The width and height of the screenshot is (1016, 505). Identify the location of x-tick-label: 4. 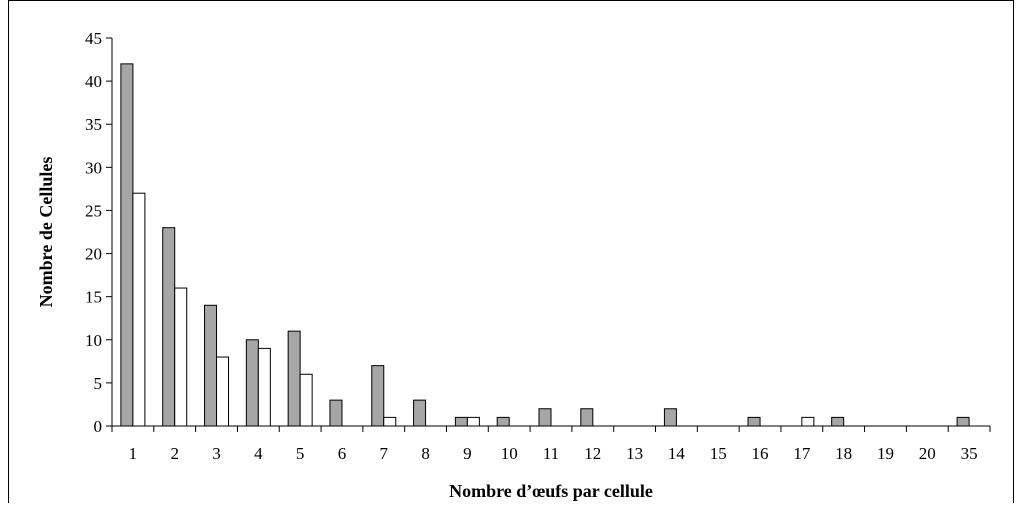
(258, 453).